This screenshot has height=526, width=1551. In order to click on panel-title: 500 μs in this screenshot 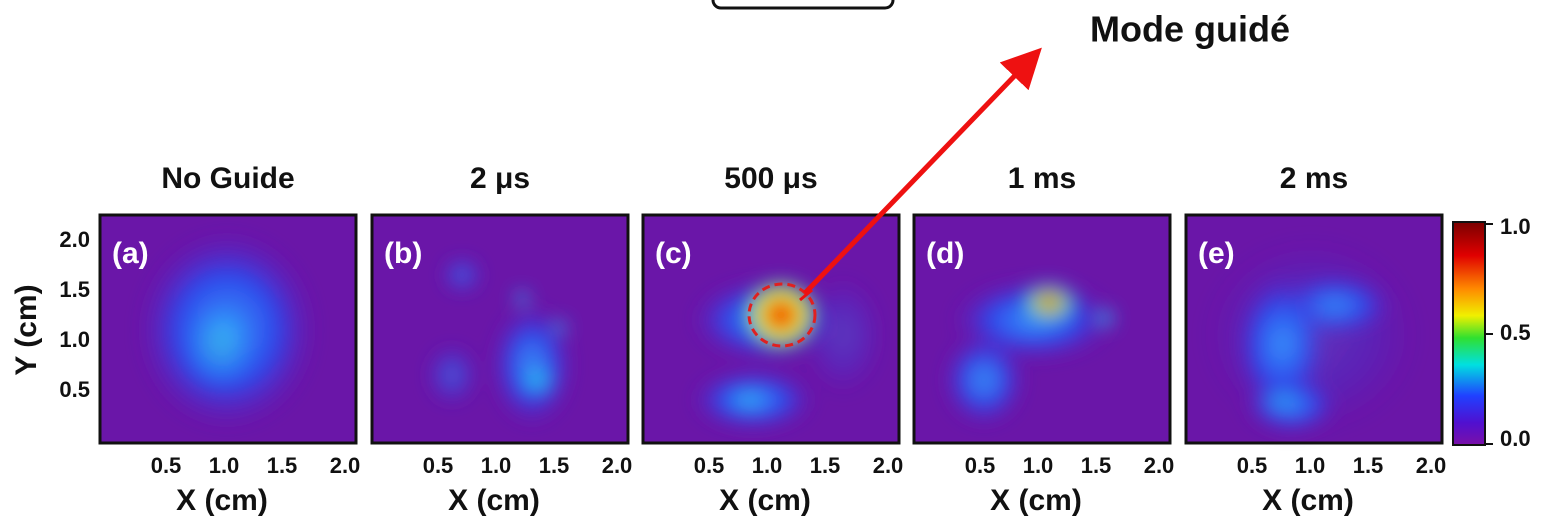, I will do `click(770, 178)`.